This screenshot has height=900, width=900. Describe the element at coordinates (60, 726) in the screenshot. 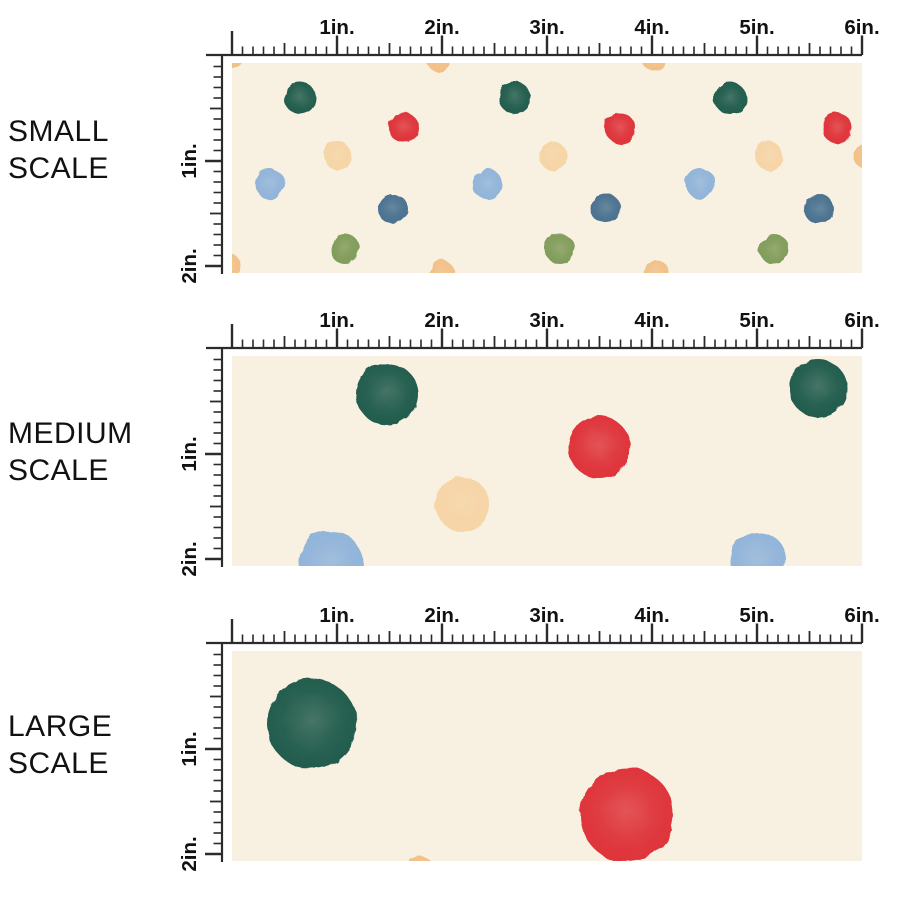

I see `scale-label-line-1: LARGE` at that location.